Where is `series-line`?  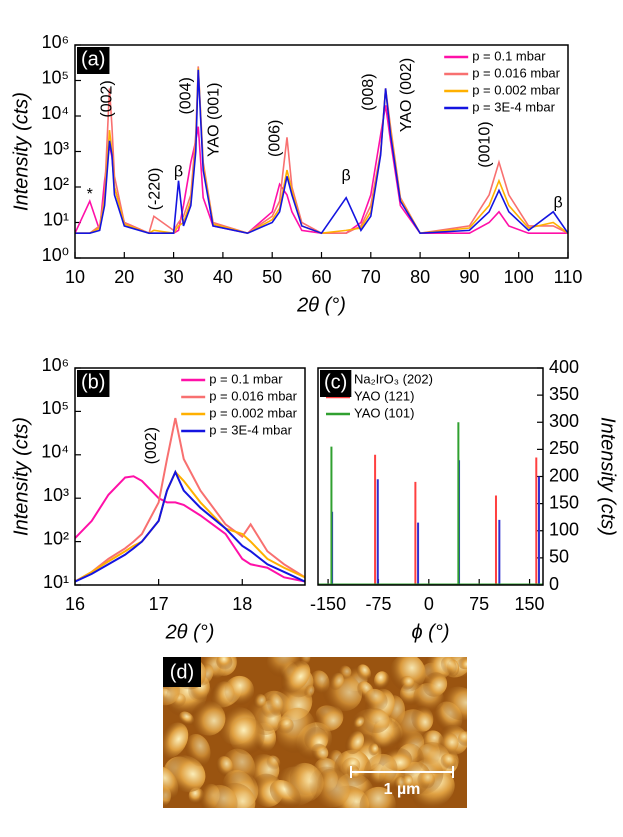 series-line is located at coordinates (190, 500).